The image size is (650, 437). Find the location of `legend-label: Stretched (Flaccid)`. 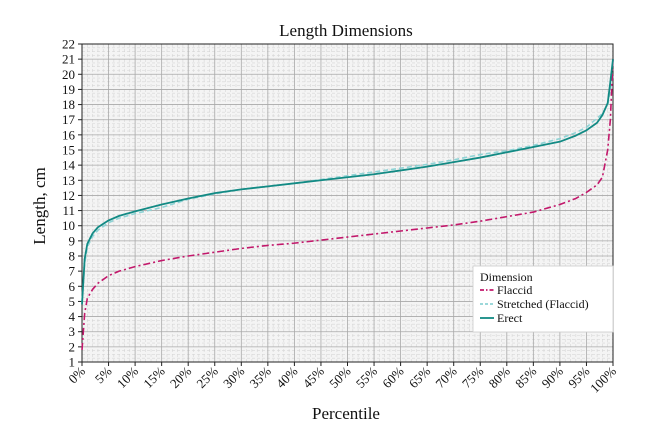

legend-label: Stretched (Flaccid) is located at coordinates (543, 304).